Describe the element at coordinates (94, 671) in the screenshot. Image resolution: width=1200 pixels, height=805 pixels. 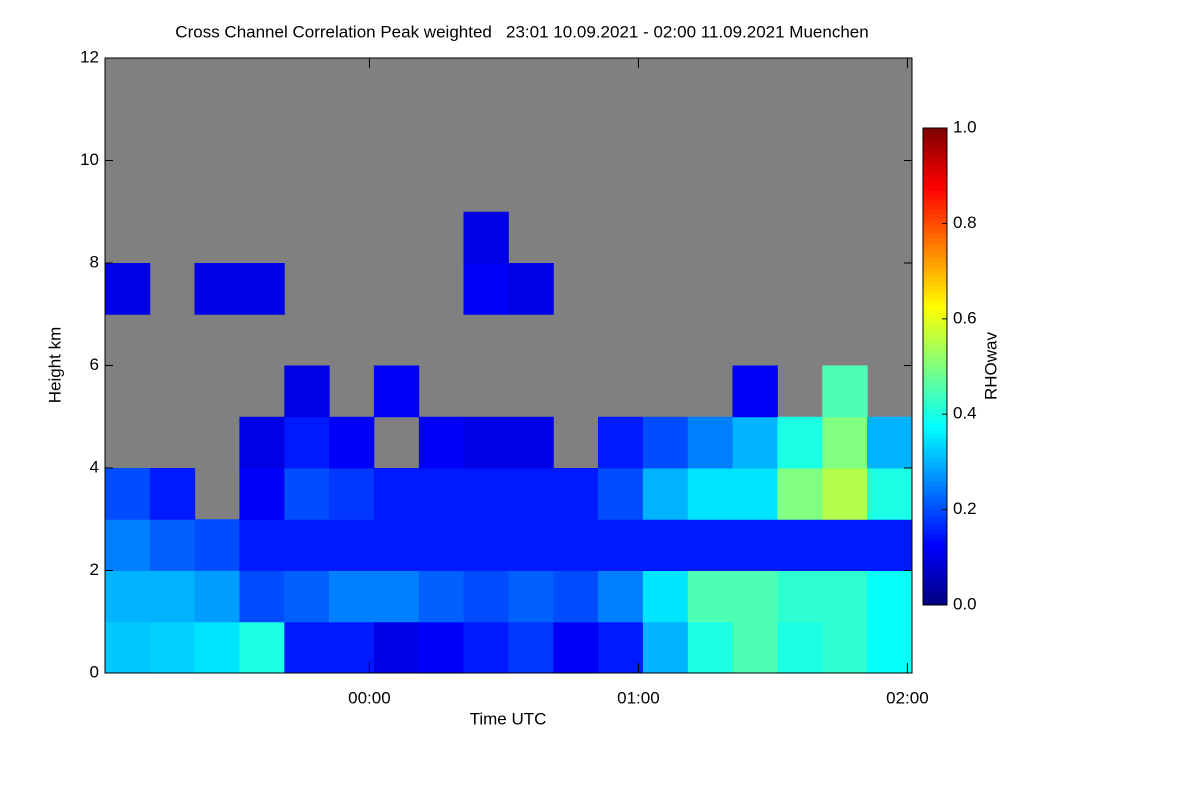
I see `y-tick-label: 0` at that location.